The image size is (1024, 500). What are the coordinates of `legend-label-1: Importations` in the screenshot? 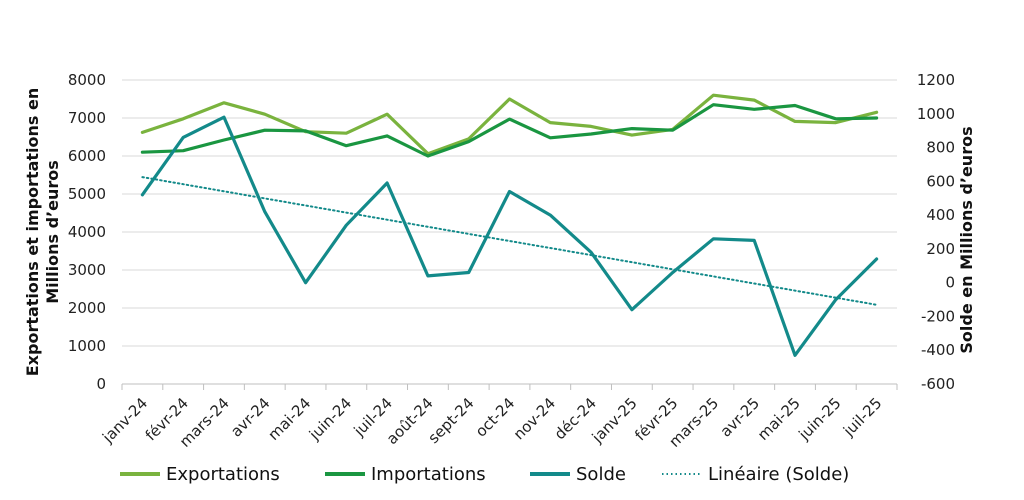 It's located at (428, 474).